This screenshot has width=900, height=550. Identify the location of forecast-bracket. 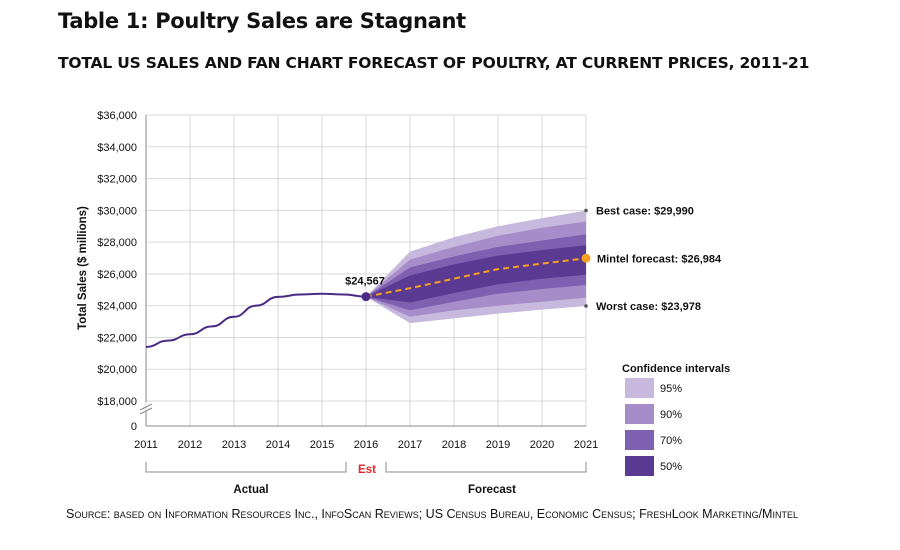
(486, 467).